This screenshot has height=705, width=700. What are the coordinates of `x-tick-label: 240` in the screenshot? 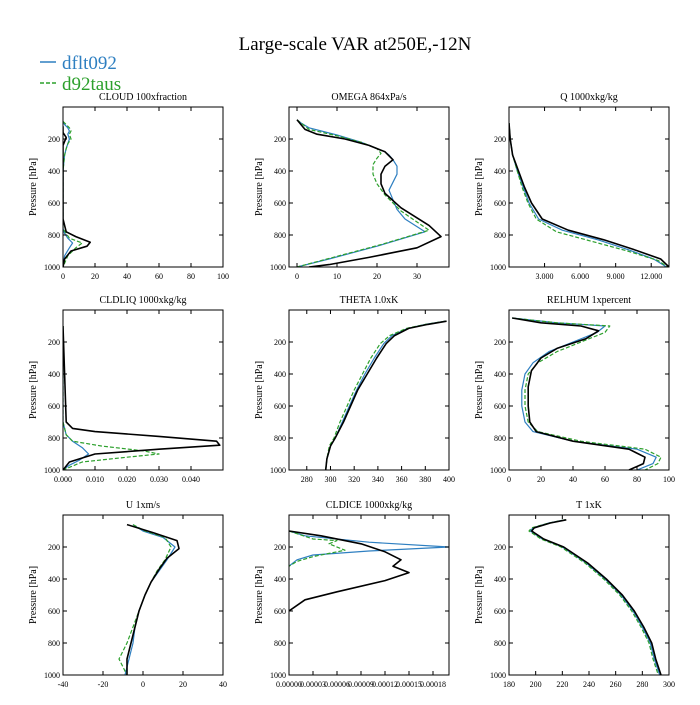 It's located at (589, 684).